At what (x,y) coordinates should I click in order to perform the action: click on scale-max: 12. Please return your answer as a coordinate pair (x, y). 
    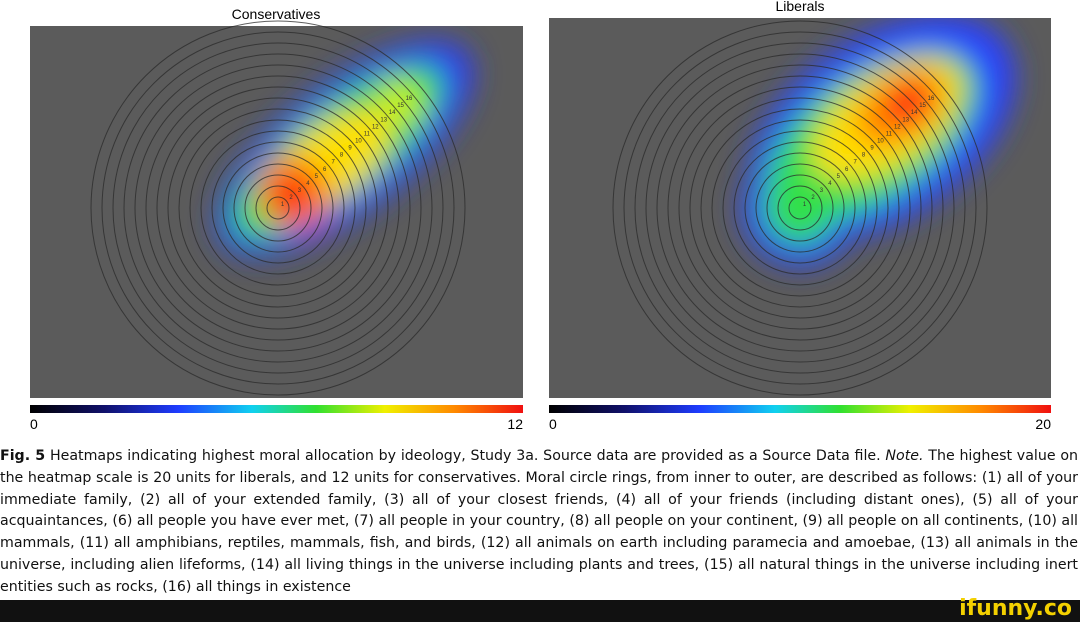
    Looking at the image, I should click on (515, 424).